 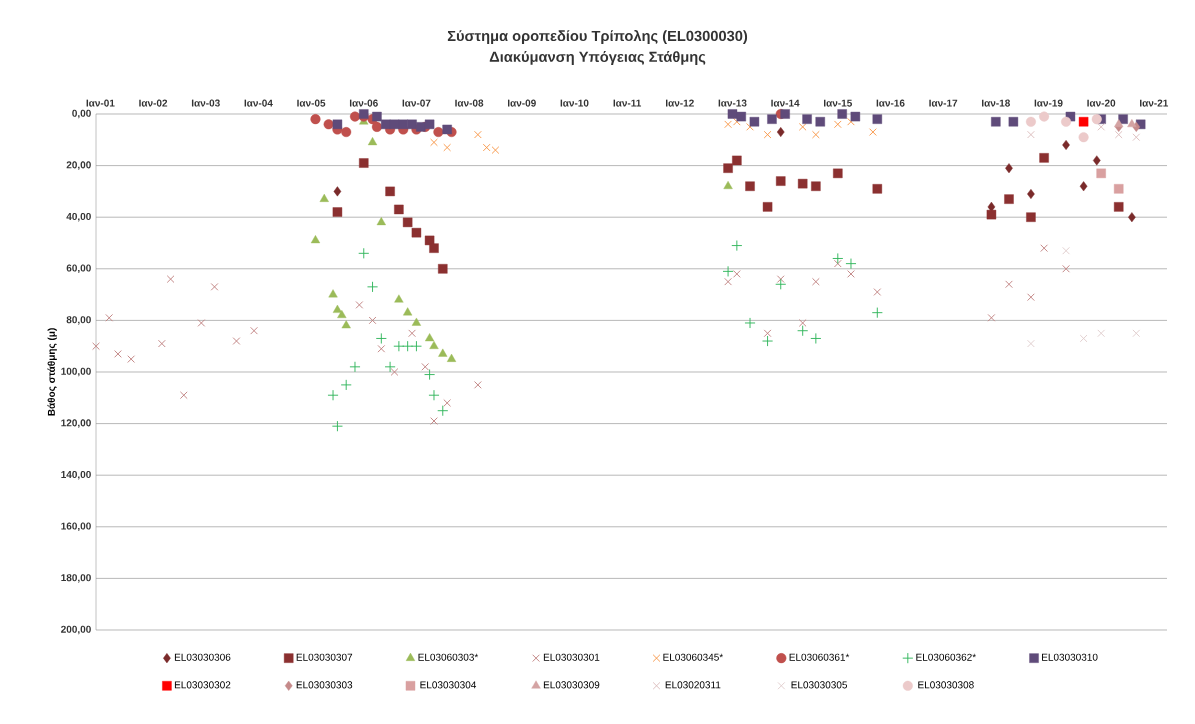 What do you see at coordinates (416, 103) in the screenshot?
I see `x-tick-label: Ιαν-07` at bounding box center [416, 103].